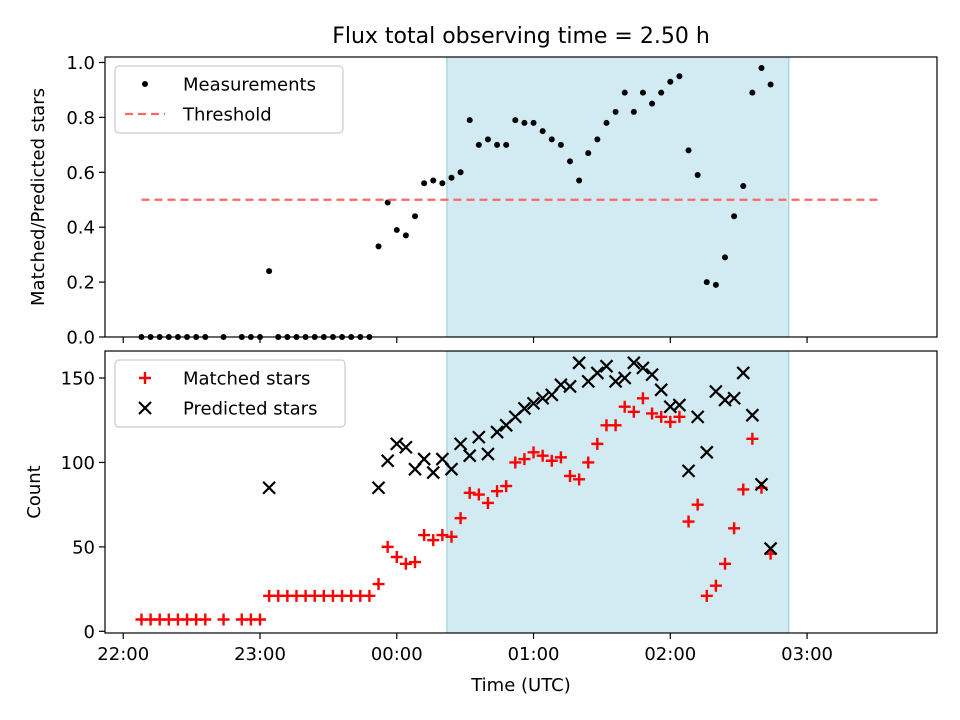 The image size is (960, 720). Describe the element at coordinates (80, 283) in the screenshot. I see `y-tick-label: 0.2` at that location.